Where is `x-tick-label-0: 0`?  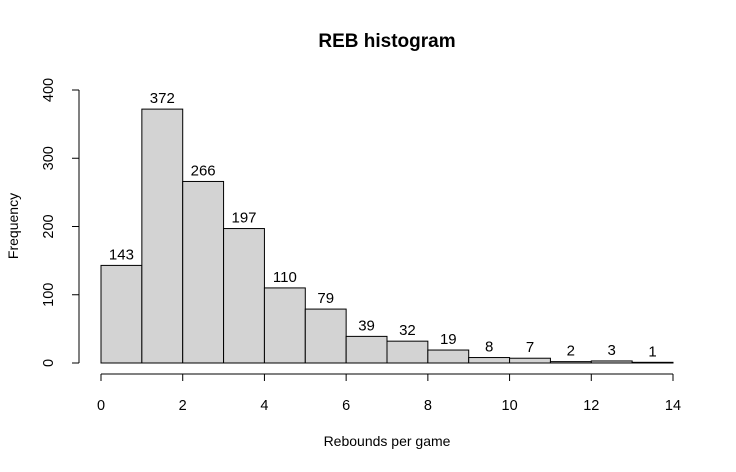 x-tick-label-0: 0 is located at coordinates (101, 406).